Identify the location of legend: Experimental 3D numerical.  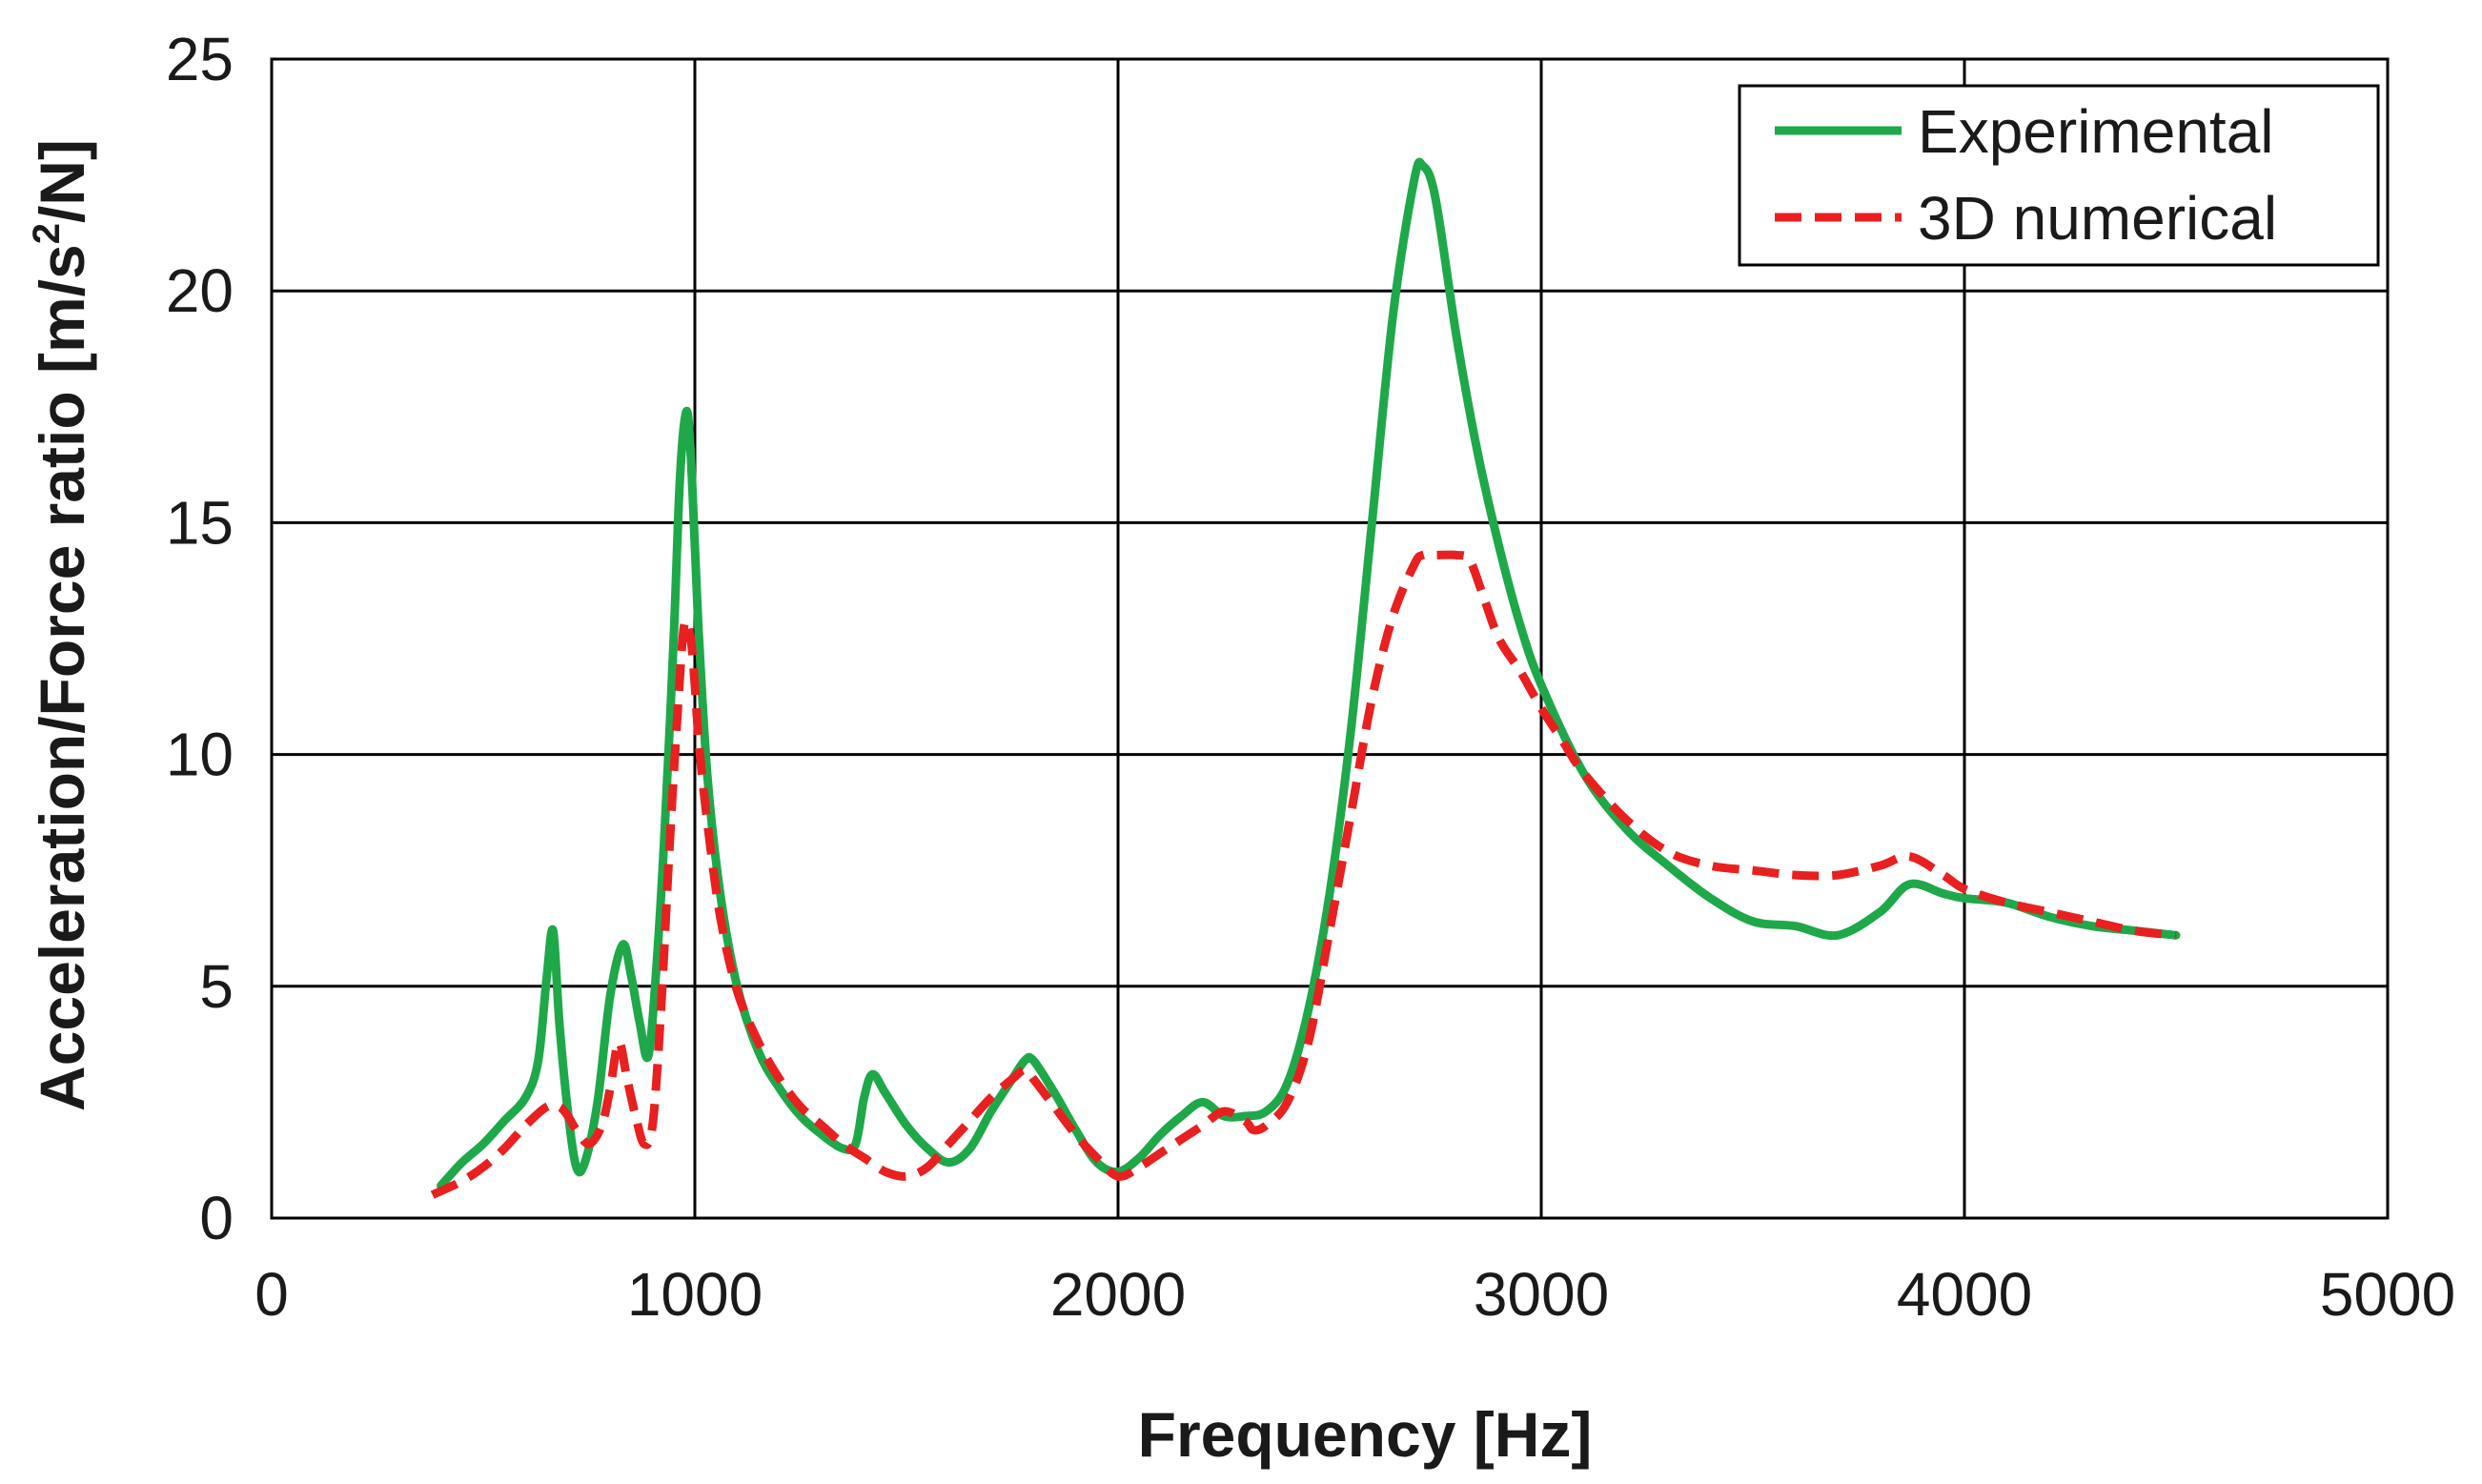
(2059, 175).